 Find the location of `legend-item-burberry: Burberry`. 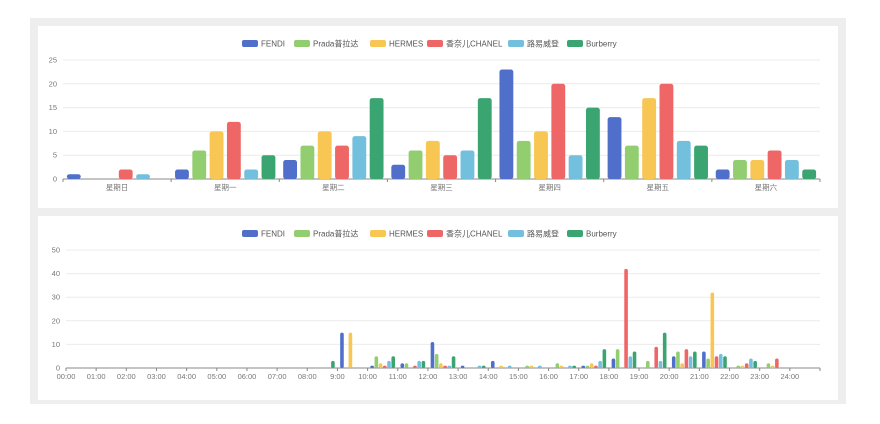

legend-item-burberry: Burberry is located at coordinates (592, 44).